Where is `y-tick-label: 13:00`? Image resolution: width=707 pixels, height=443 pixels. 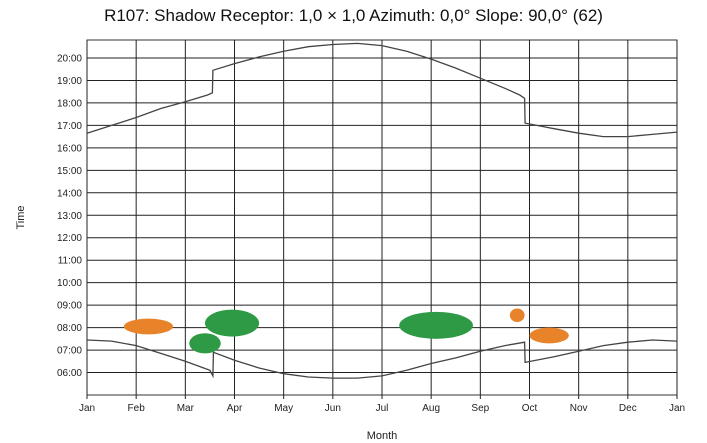 y-tick-label: 13:00 is located at coordinates (69, 216).